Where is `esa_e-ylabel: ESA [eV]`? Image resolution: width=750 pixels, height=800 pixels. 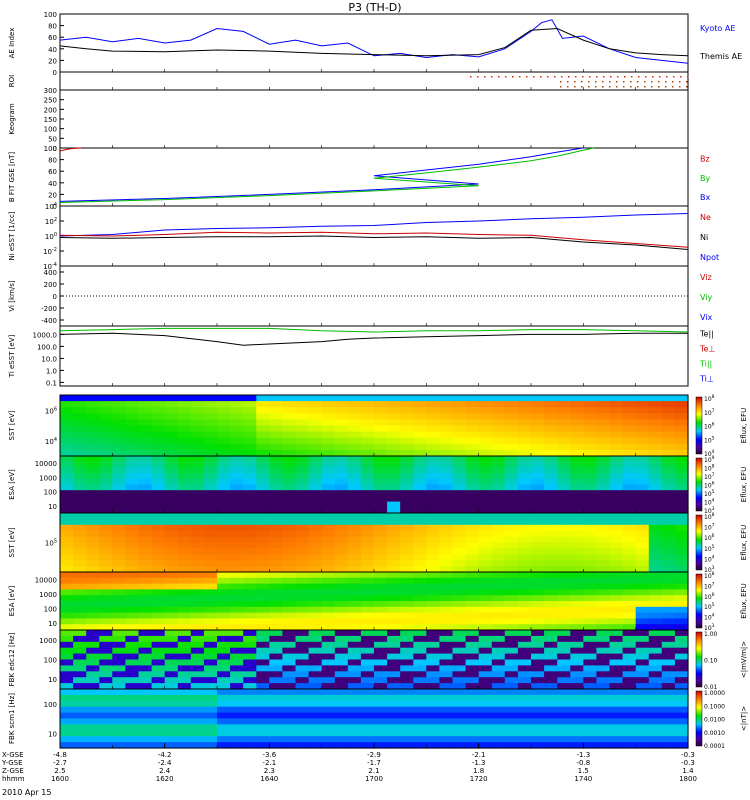 esa_e-ylabel: ESA [eV] is located at coordinates (12, 484).